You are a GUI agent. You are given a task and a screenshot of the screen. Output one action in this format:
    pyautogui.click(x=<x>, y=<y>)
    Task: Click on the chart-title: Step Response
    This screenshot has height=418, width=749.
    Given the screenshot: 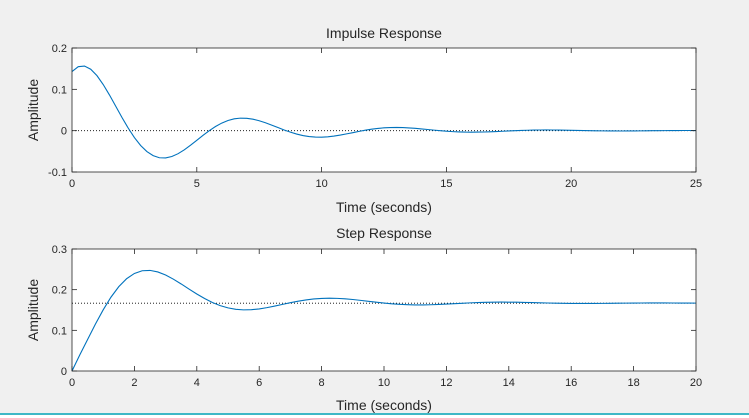 What is the action you would take?
    pyautogui.click(x=384, y=233)
    